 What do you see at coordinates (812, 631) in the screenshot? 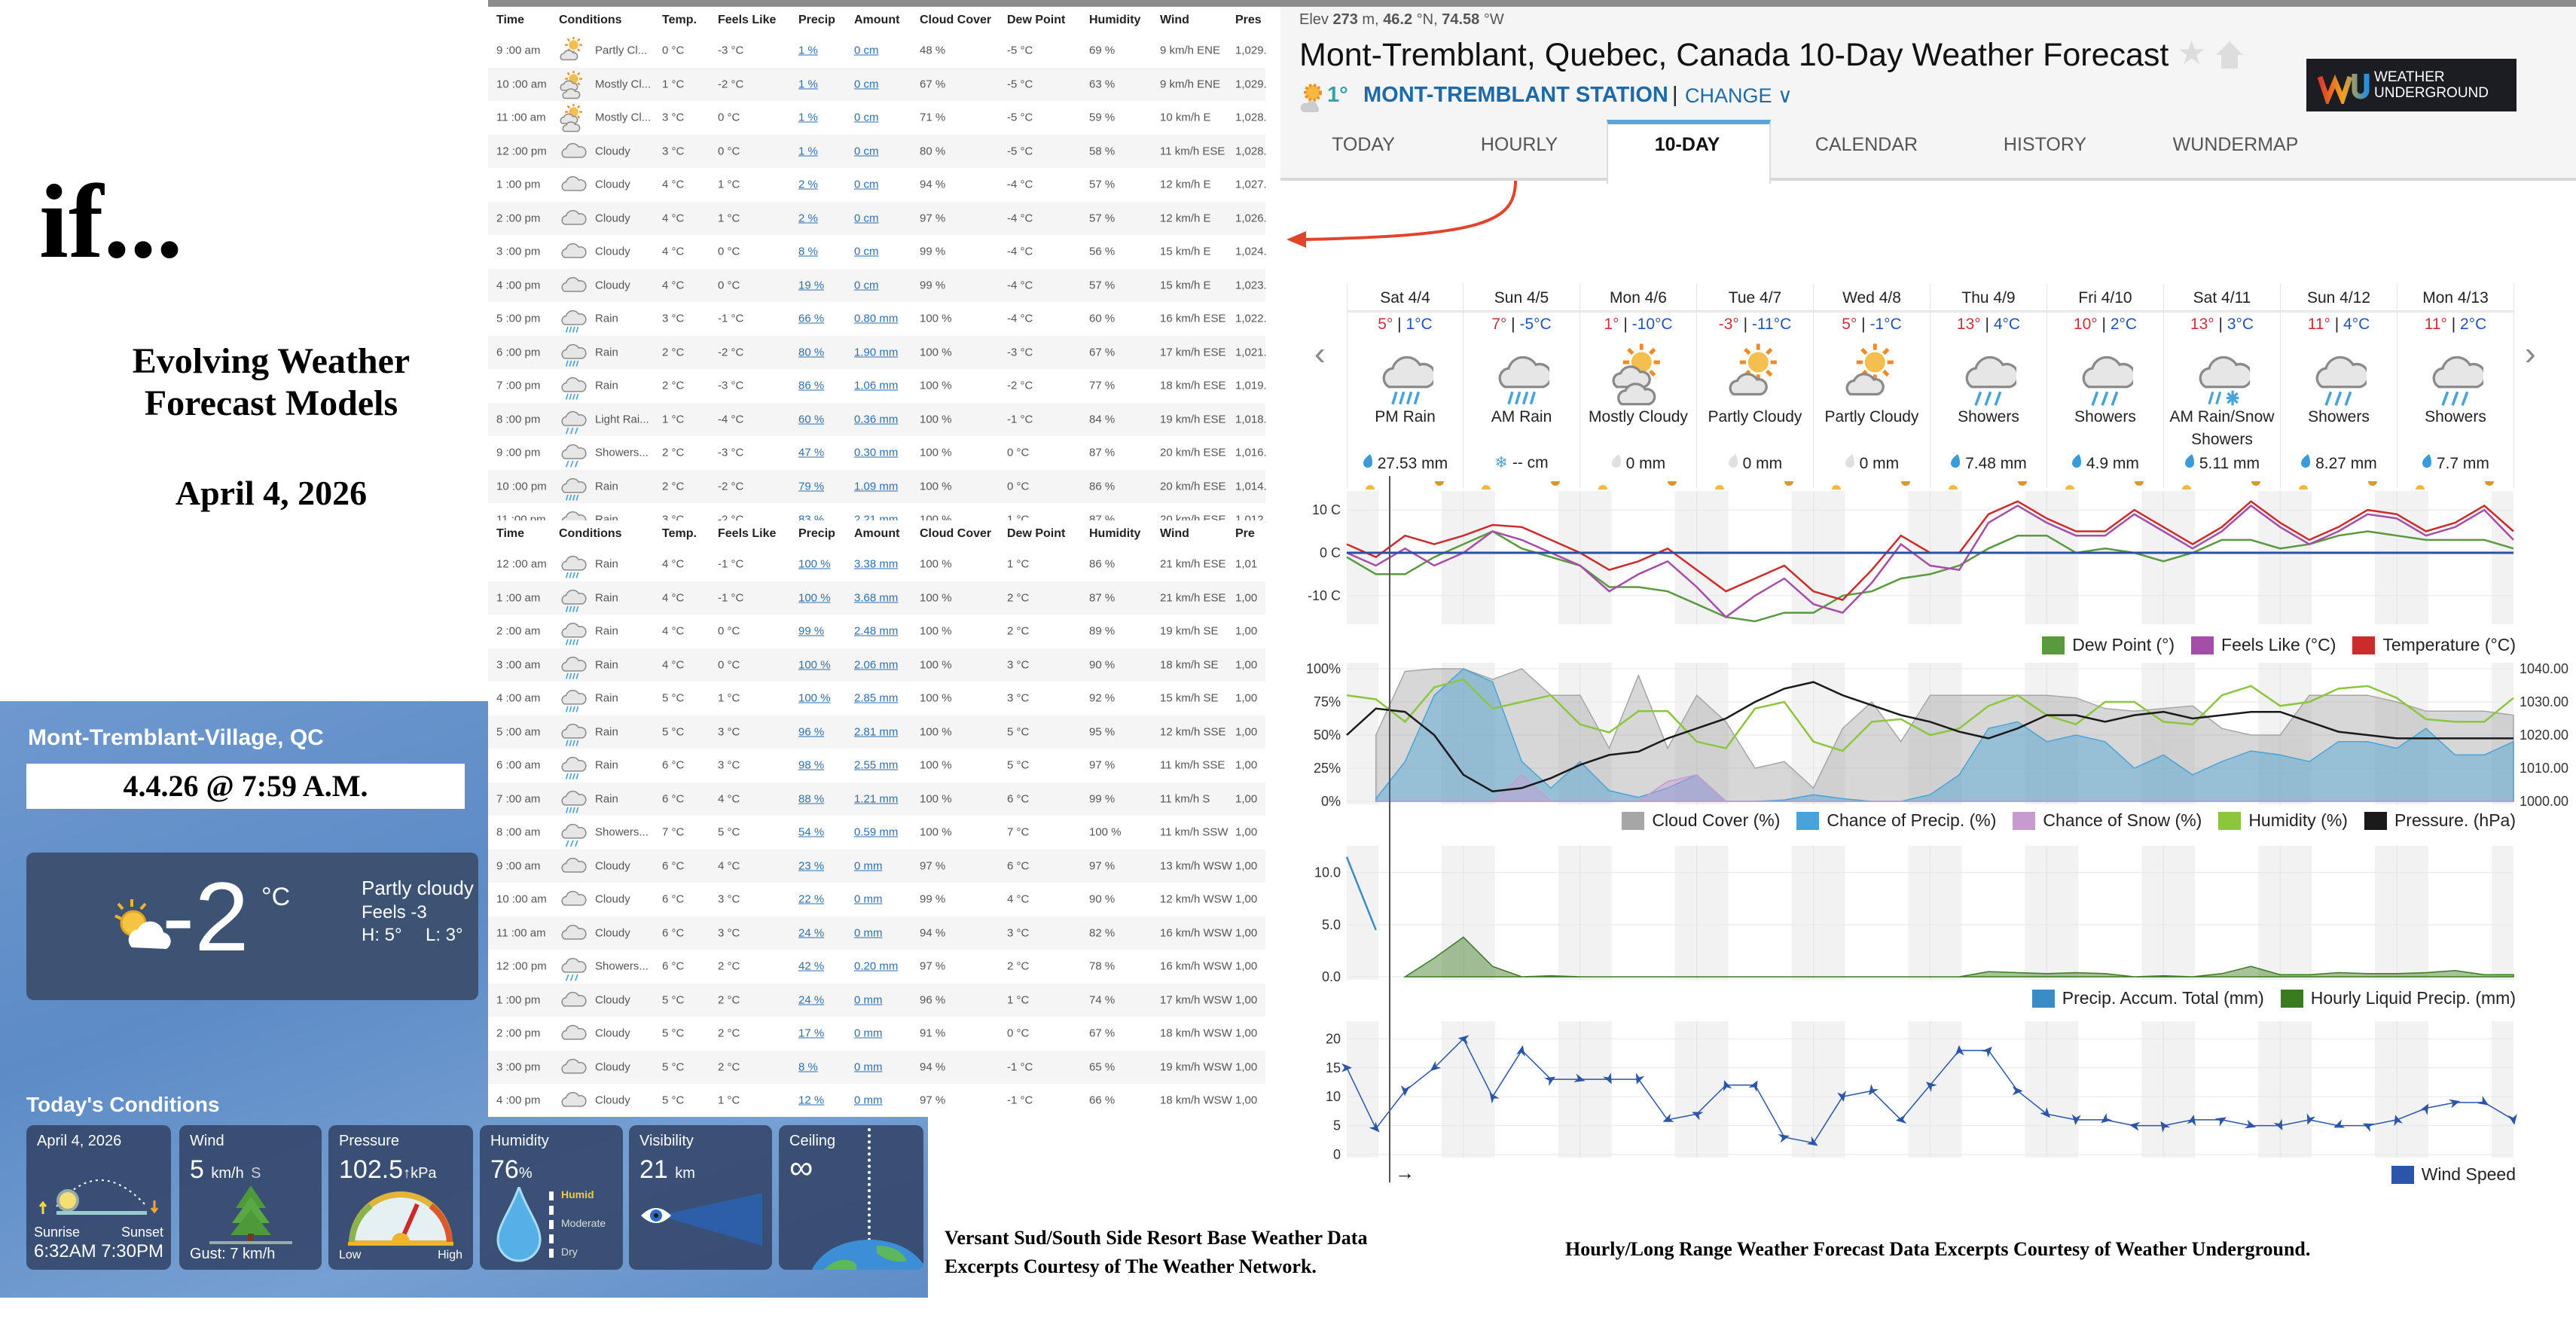
I see `cell-precip: 99 %` at bounding box center [812, 631].